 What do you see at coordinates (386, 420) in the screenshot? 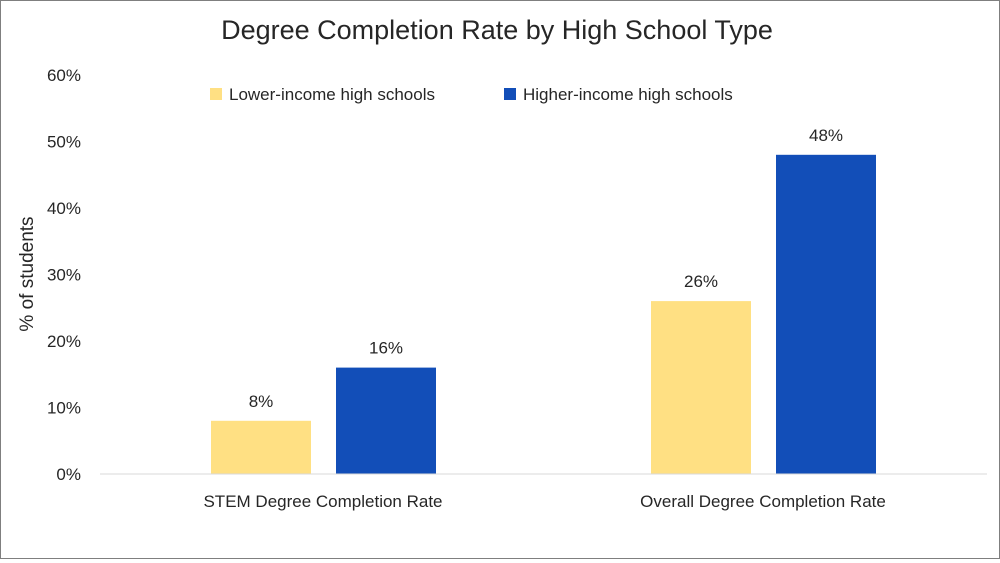
I see `bar-higher-income-stem` at bounding box center [386, 420].